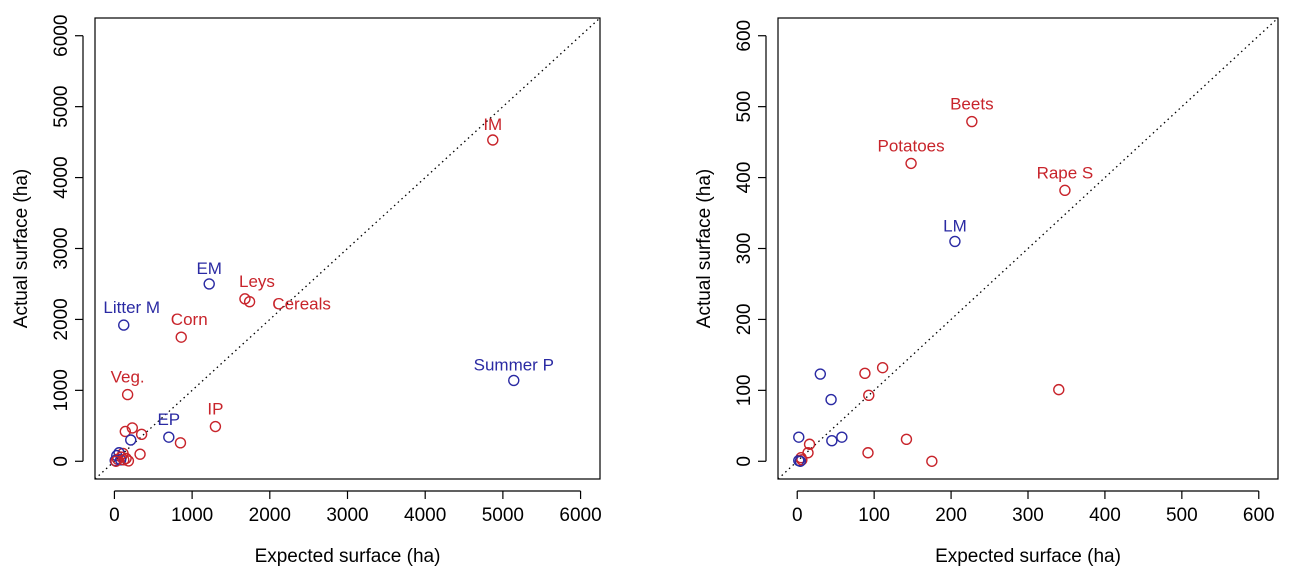 This screenshot has width=1290, height=570. What do you see at coordinates (192, 515) in the screenshot?
I see `left-x-tick-label: 1000` at bounding box center [192, 515].